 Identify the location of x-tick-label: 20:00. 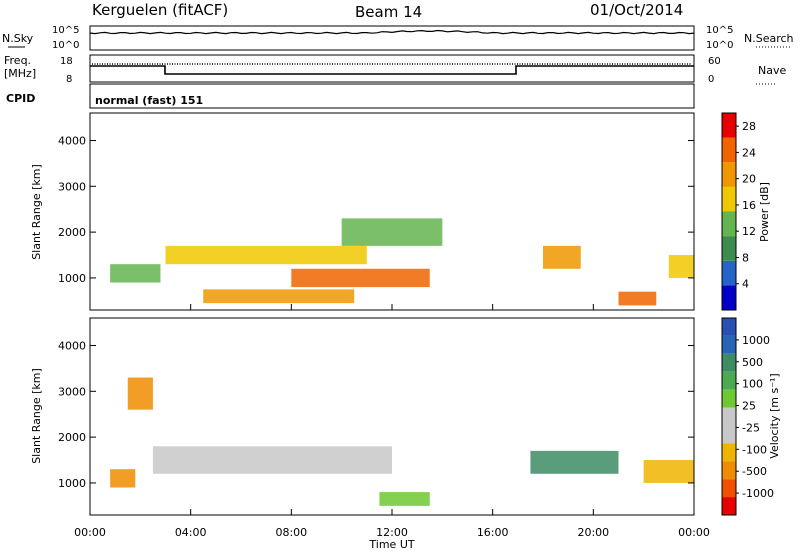
(593, 532).